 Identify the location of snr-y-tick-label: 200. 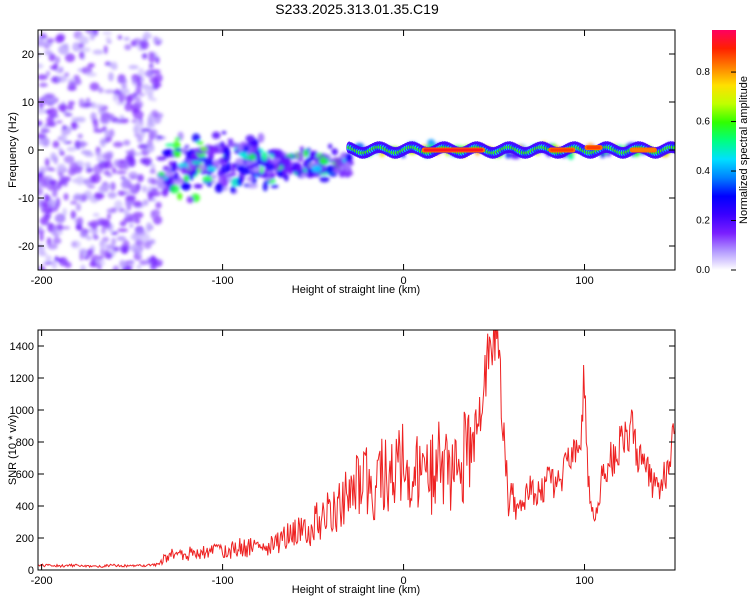
(25, 539).